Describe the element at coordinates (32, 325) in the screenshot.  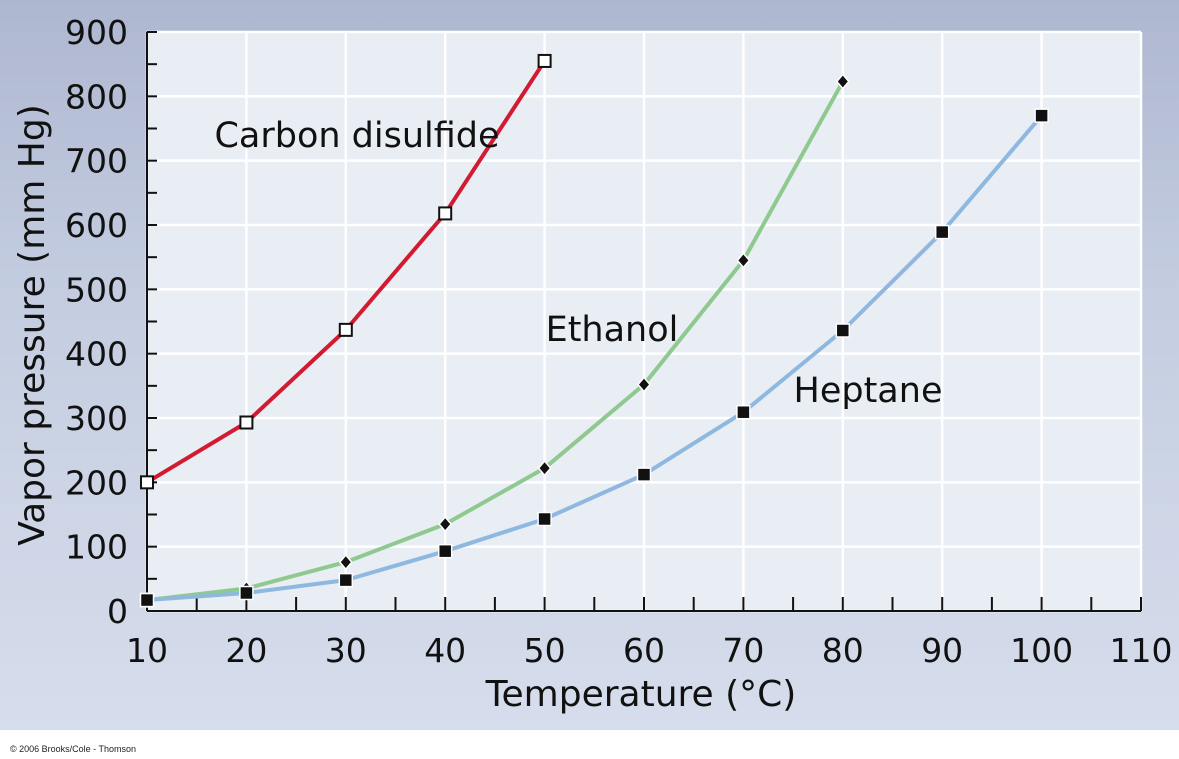
I see `y-axis-title: Vapor pressure (mm Hg)` at that location.